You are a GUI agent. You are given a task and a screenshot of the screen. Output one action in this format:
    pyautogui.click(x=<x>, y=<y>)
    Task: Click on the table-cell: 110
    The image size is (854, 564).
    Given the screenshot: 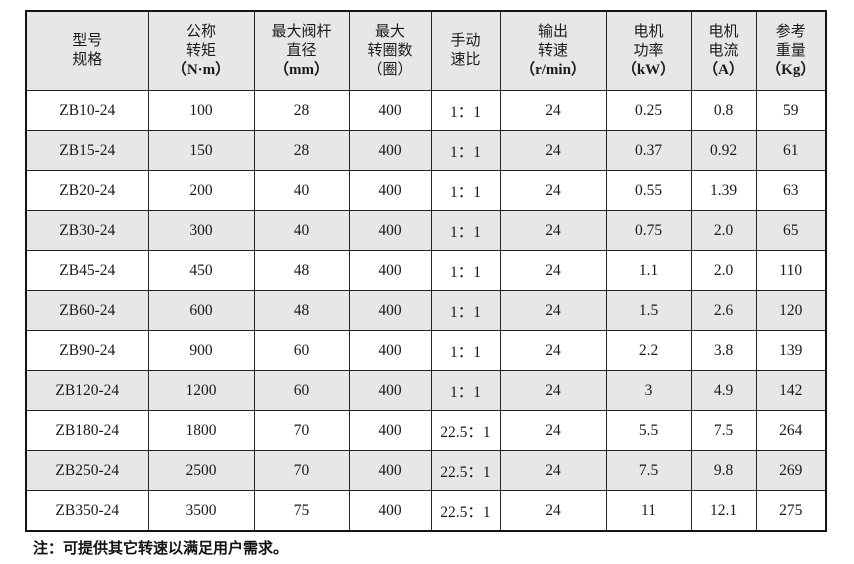 What is the action you would take?
    pyautogui.click(x=791, y=270)
    